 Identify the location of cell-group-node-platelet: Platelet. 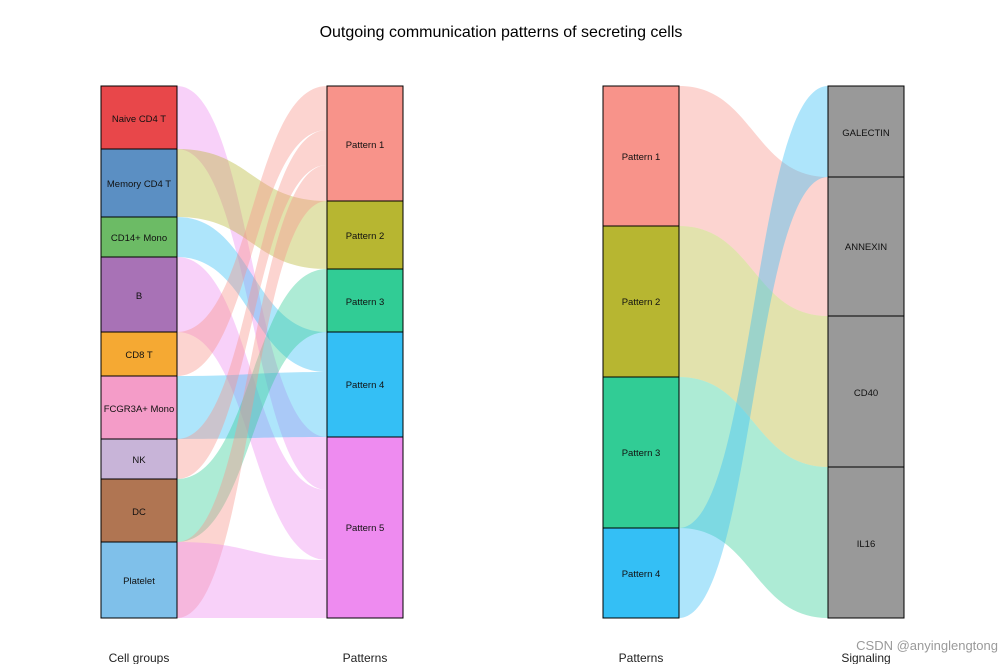
(139, 580).